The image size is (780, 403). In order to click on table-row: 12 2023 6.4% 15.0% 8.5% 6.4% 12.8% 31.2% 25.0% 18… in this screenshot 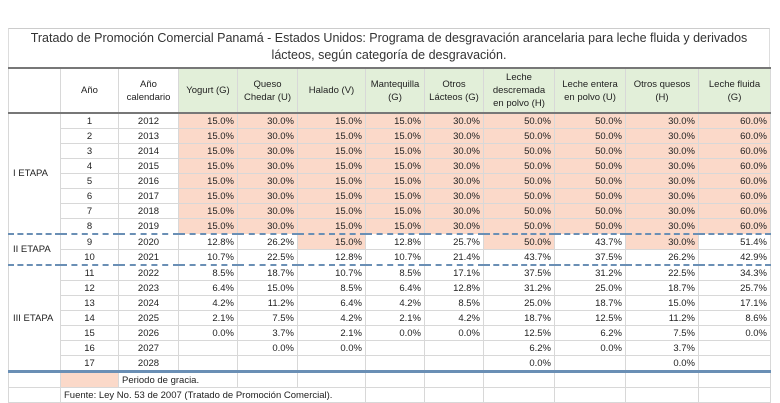, I will do `click(390, 288)`.